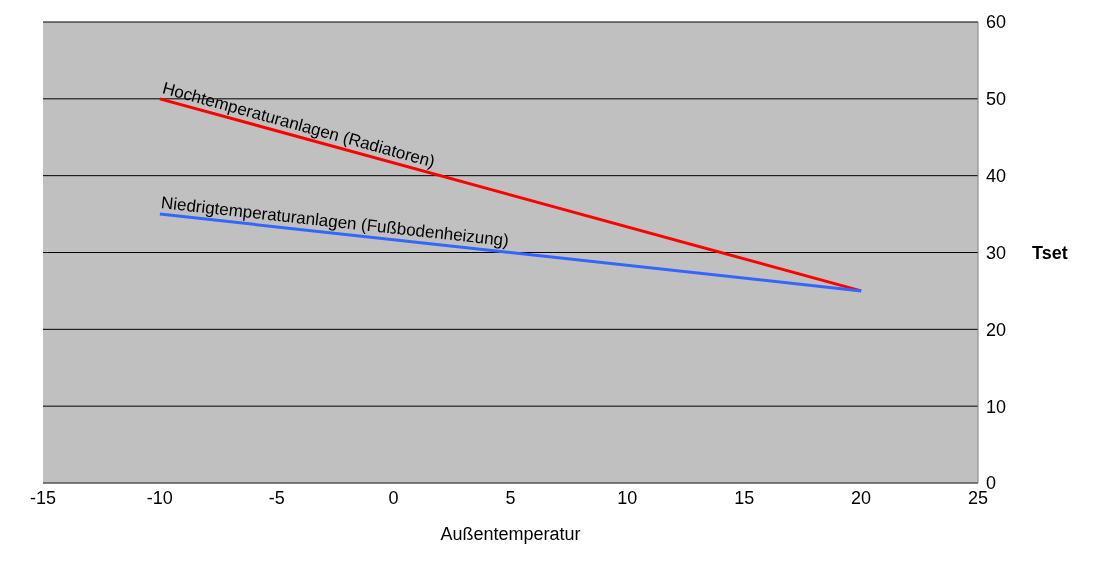 The image size is (1094, 565). I want to click on y-tick-label: 60, so click(996, 22).